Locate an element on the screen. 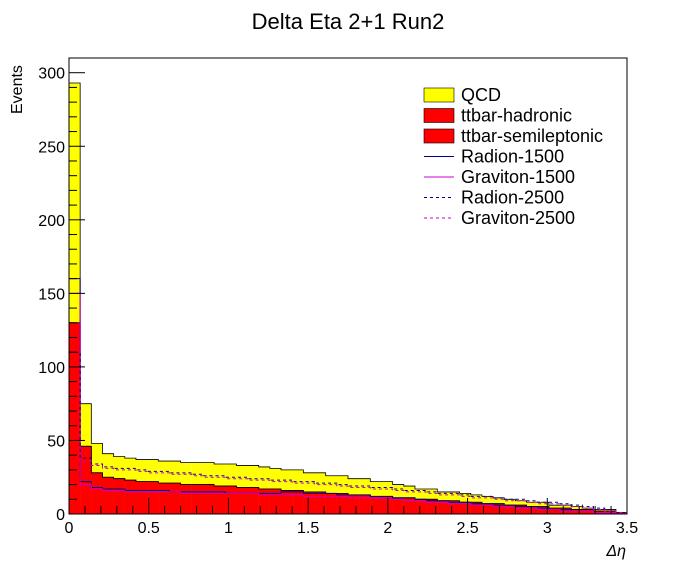 The width and height of the screenshot is (696, 572). y-tick-label: 300 is located at coordinates (51, 74).